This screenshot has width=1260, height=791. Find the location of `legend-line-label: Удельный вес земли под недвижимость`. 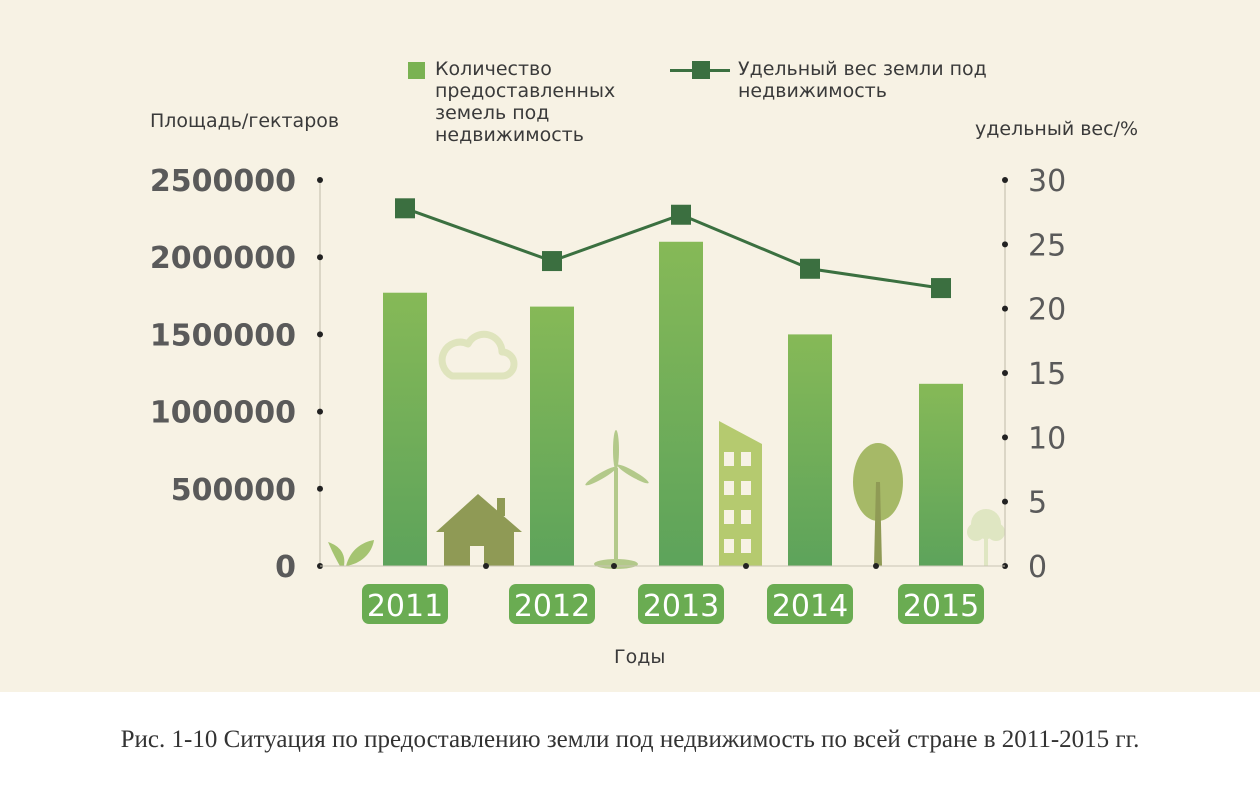

legend-line-label: Удельный вес земли под недвижимость is located at coordinates (862, 80).